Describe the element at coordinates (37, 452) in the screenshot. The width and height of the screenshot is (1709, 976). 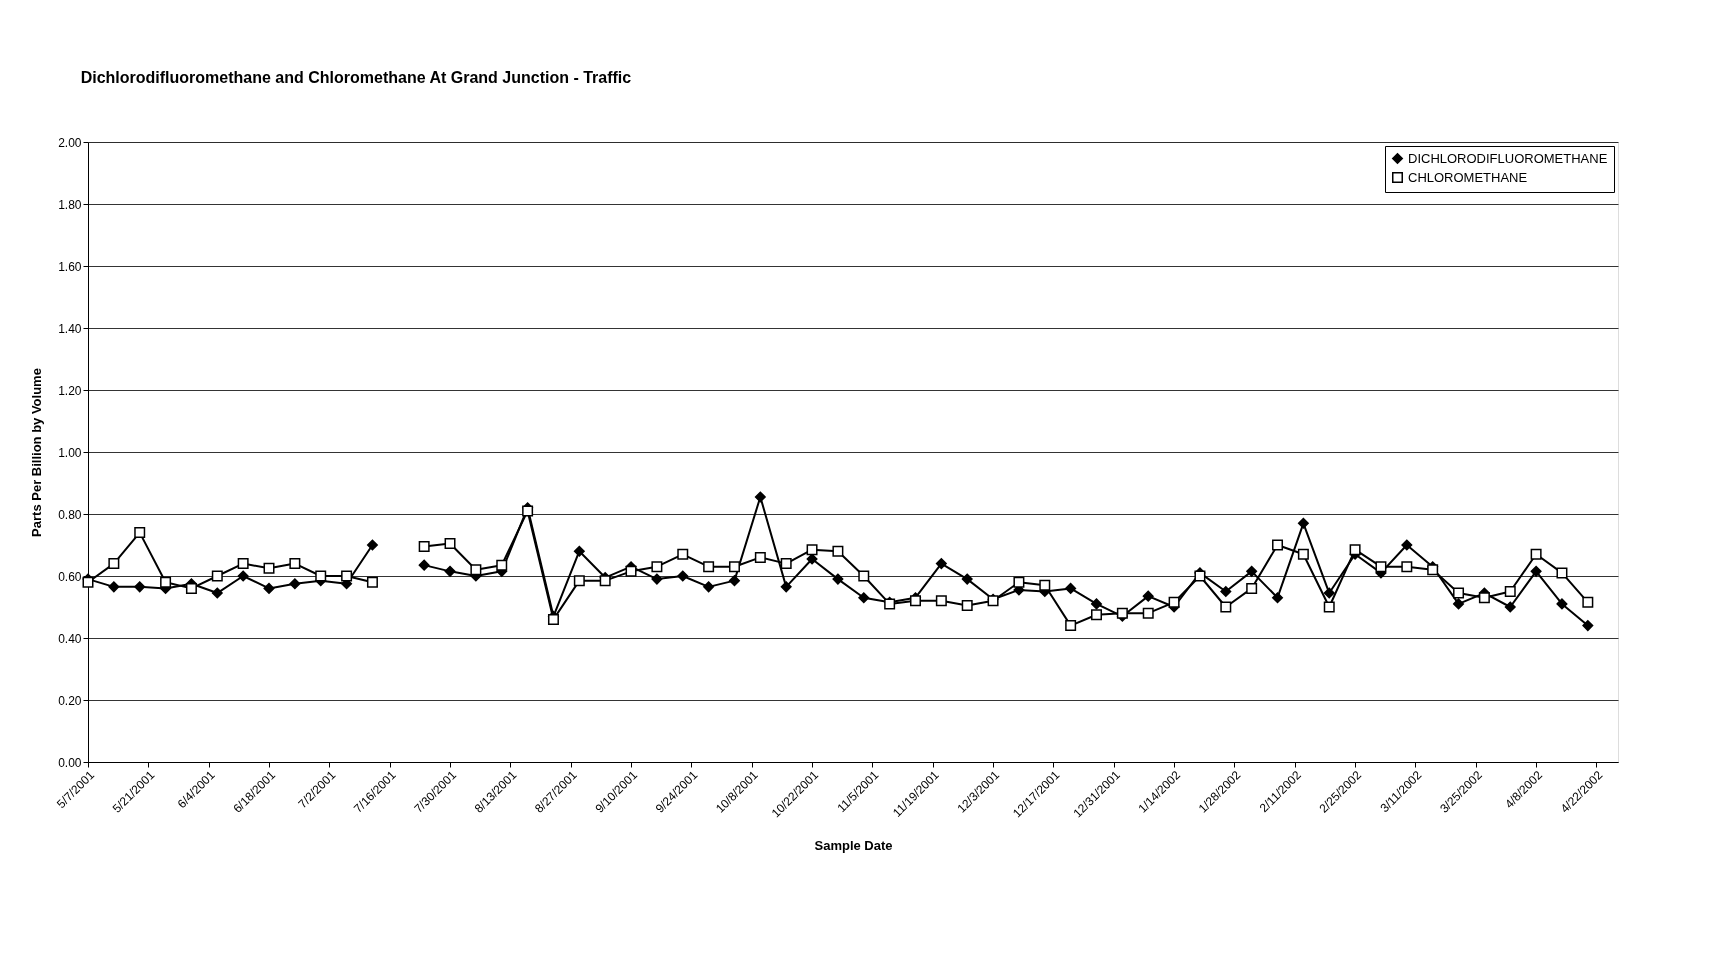
I see `y-axis-title: Parts Per Billion by Volume` at that location.